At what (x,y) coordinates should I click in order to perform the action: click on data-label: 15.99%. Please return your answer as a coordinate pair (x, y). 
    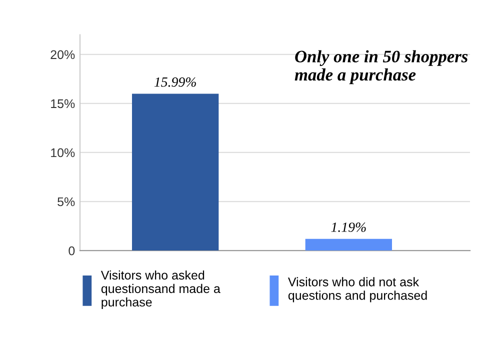
    Looking at the image, I should click on (175, 82).